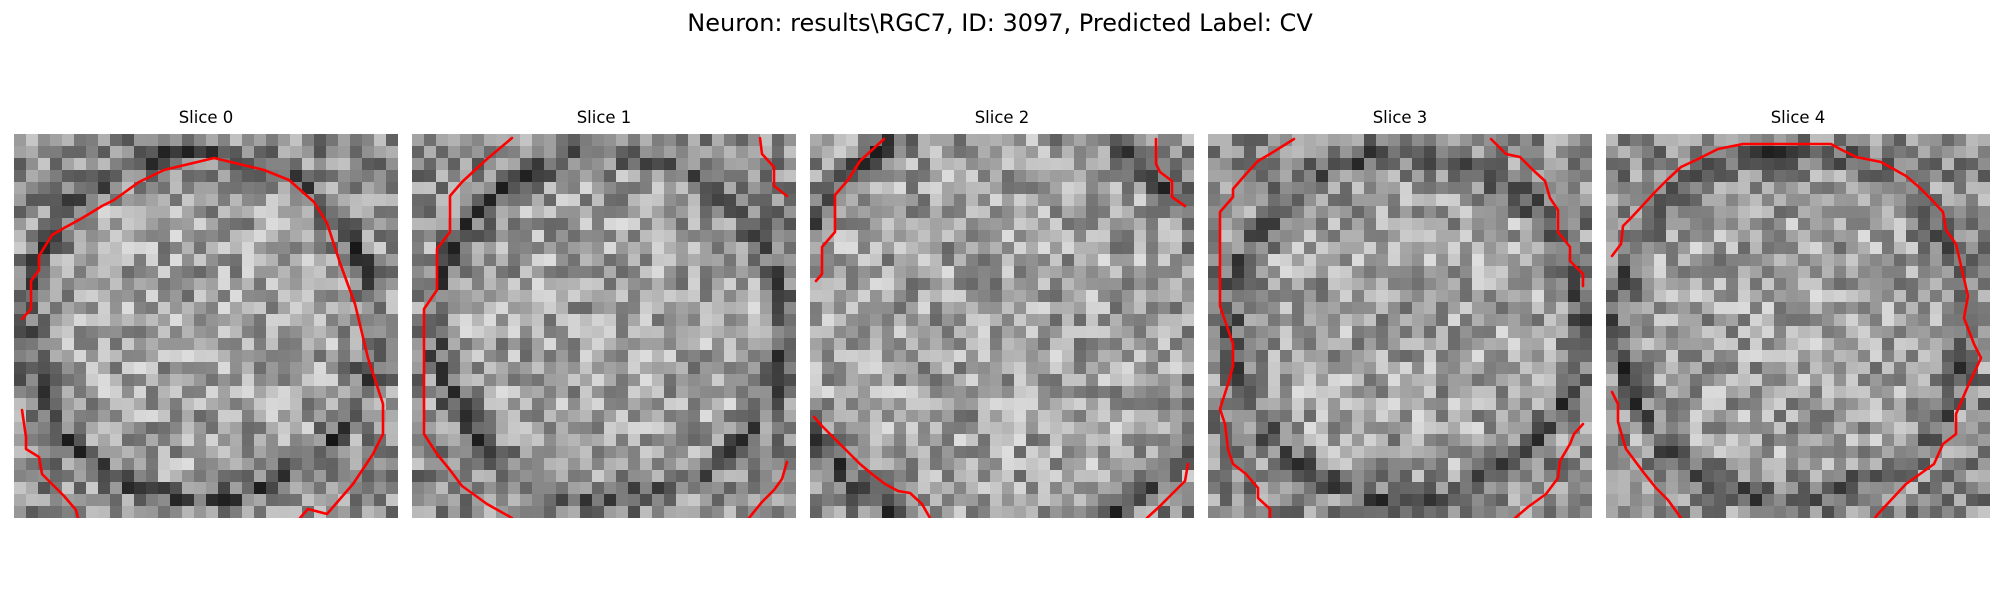  What do you see at coordinates (1400, 117) in the screenshot?
I see `slice-title: Slice 3` at bounding box center [1400, 117].